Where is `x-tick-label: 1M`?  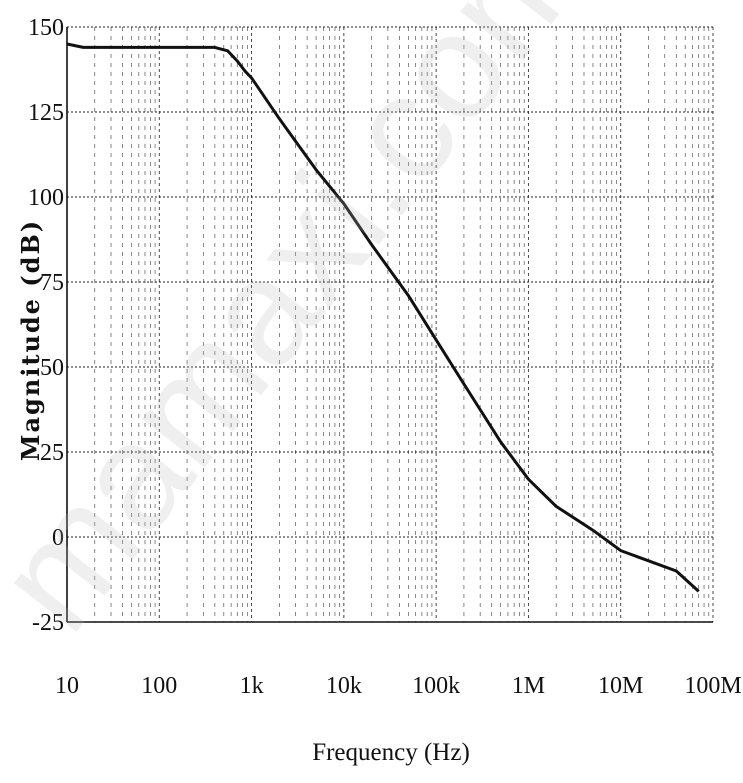 x-tick-label: 1M is located at coordinates (528, 686).